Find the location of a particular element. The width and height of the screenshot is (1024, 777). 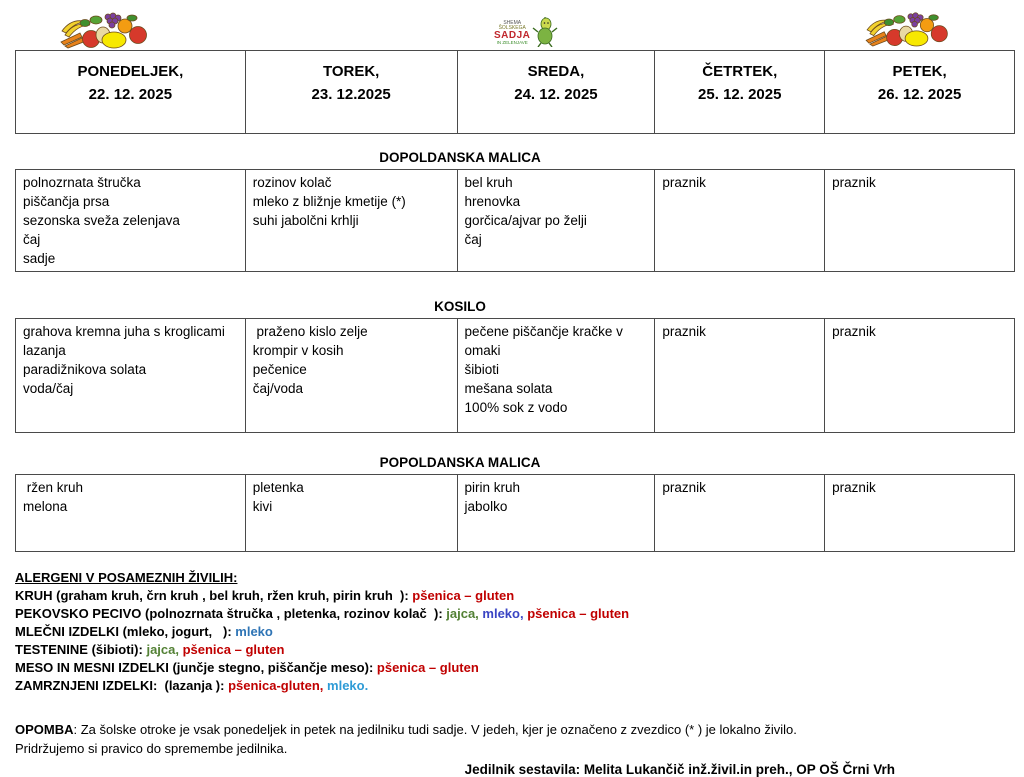

allergen-text-segment: TESTENINE (šibioti): is located at coordinates (81, 649).